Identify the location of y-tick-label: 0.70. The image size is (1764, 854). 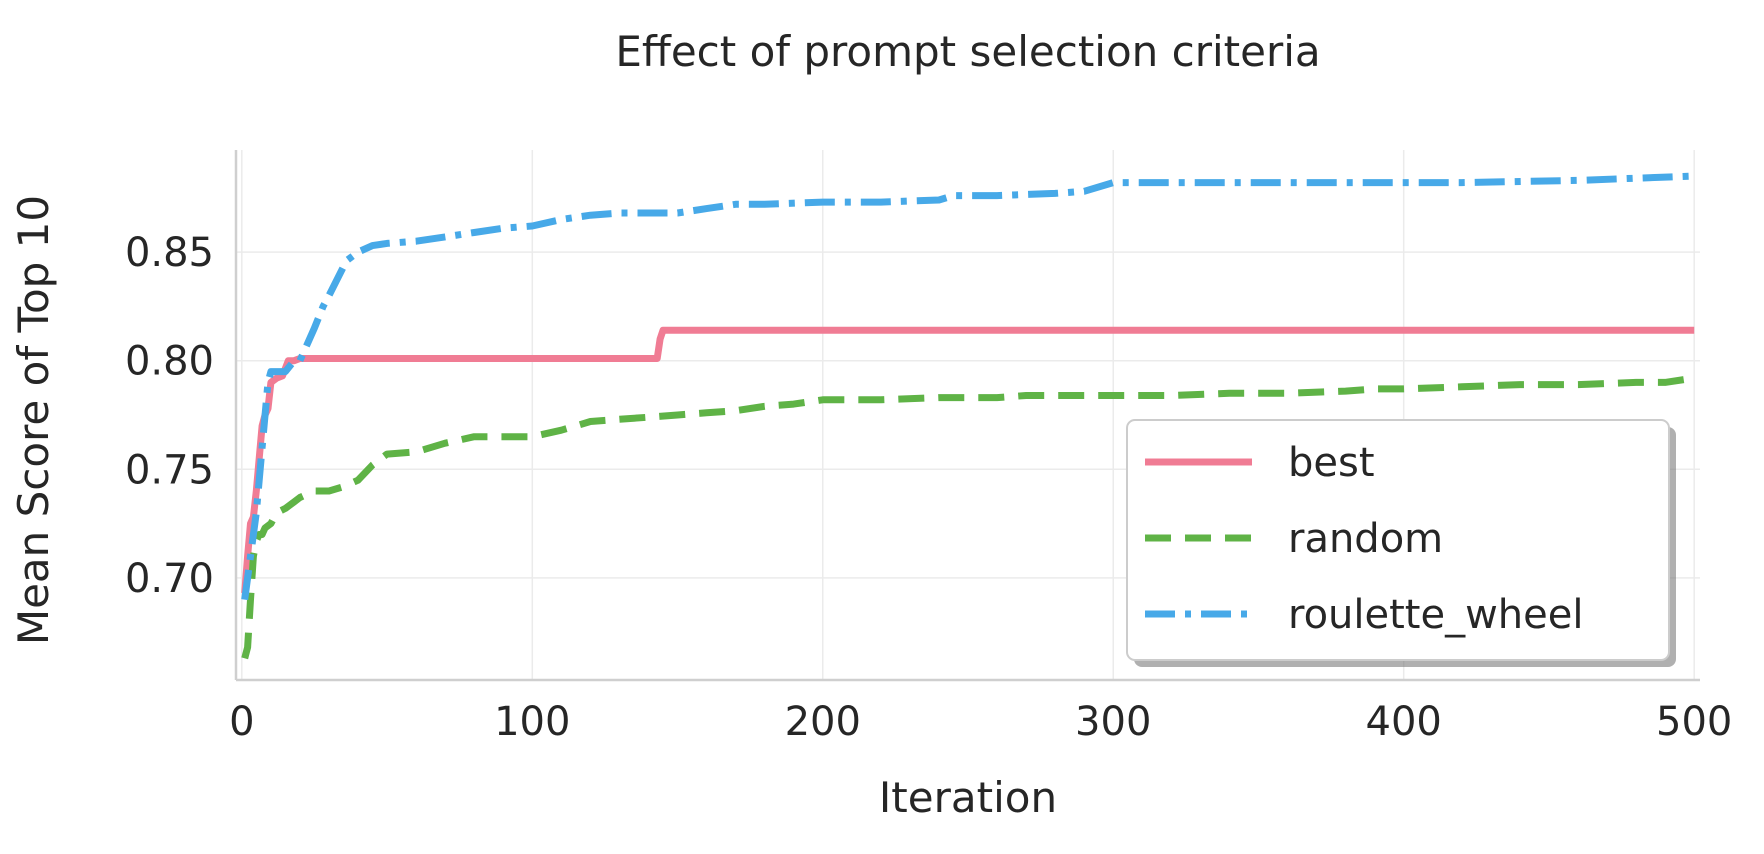
(169, 579).